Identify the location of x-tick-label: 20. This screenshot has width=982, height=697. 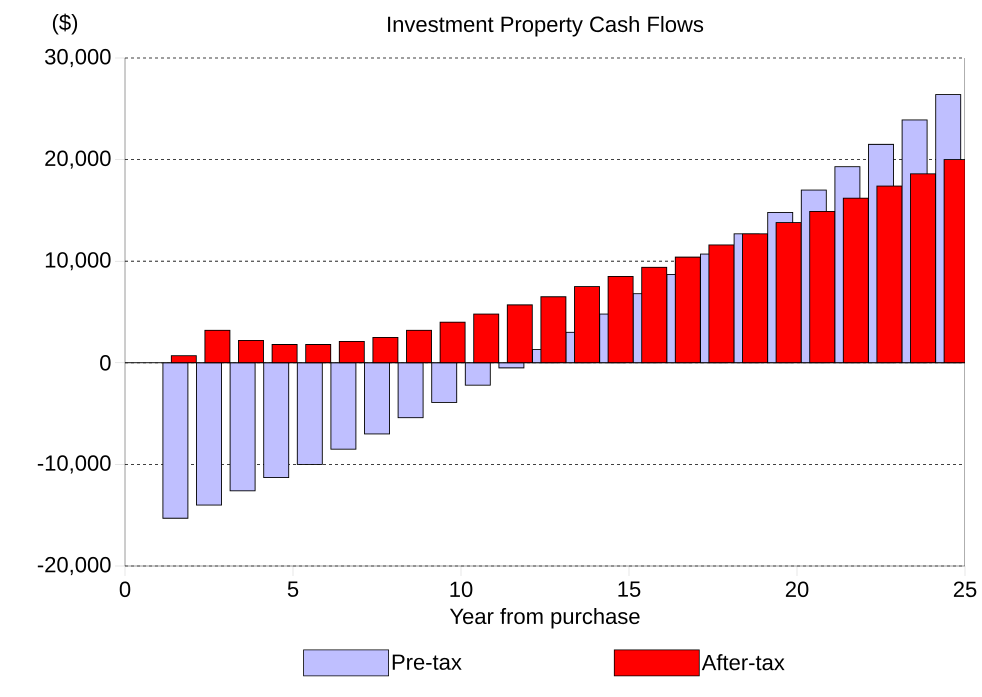
(797, 590).